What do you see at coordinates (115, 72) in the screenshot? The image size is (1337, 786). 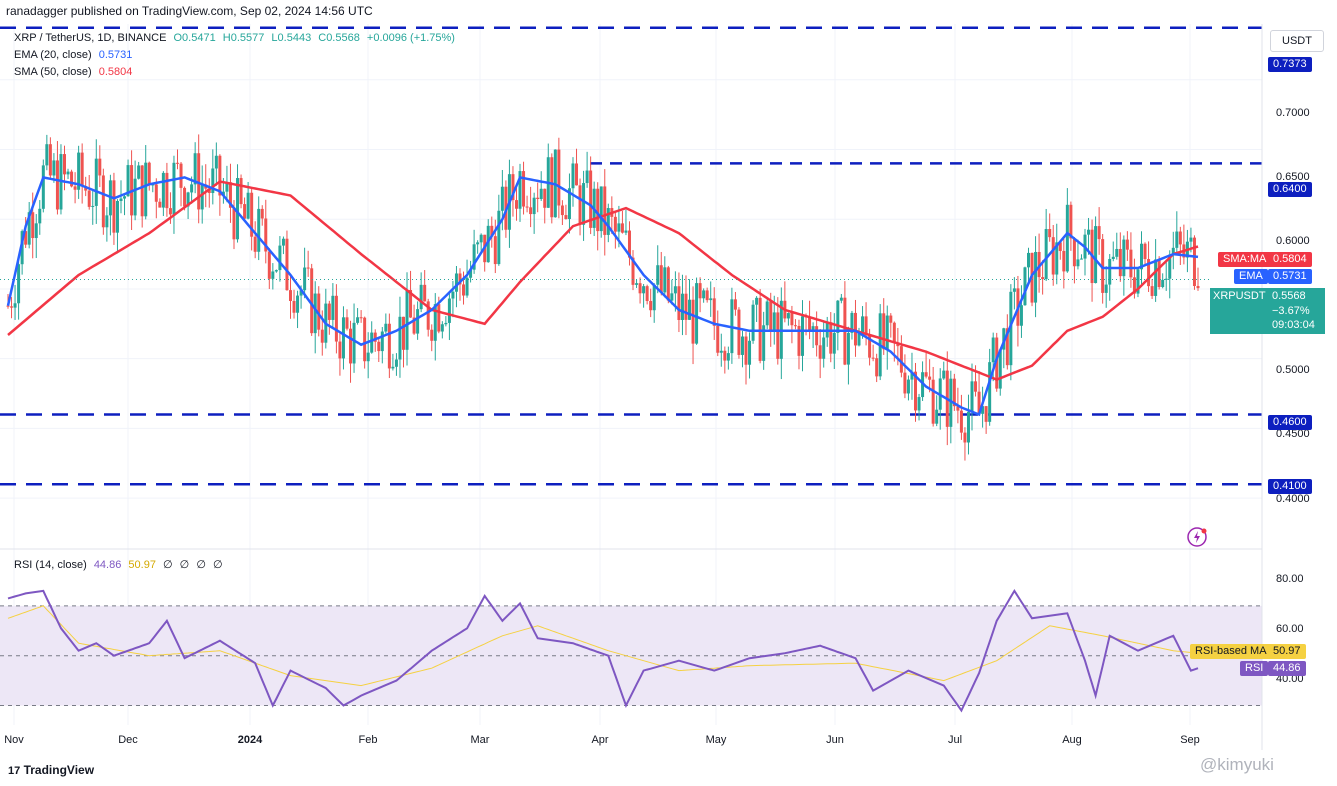 I see `sma-legend-value: 0.5804` at bounding box center [115, 72].